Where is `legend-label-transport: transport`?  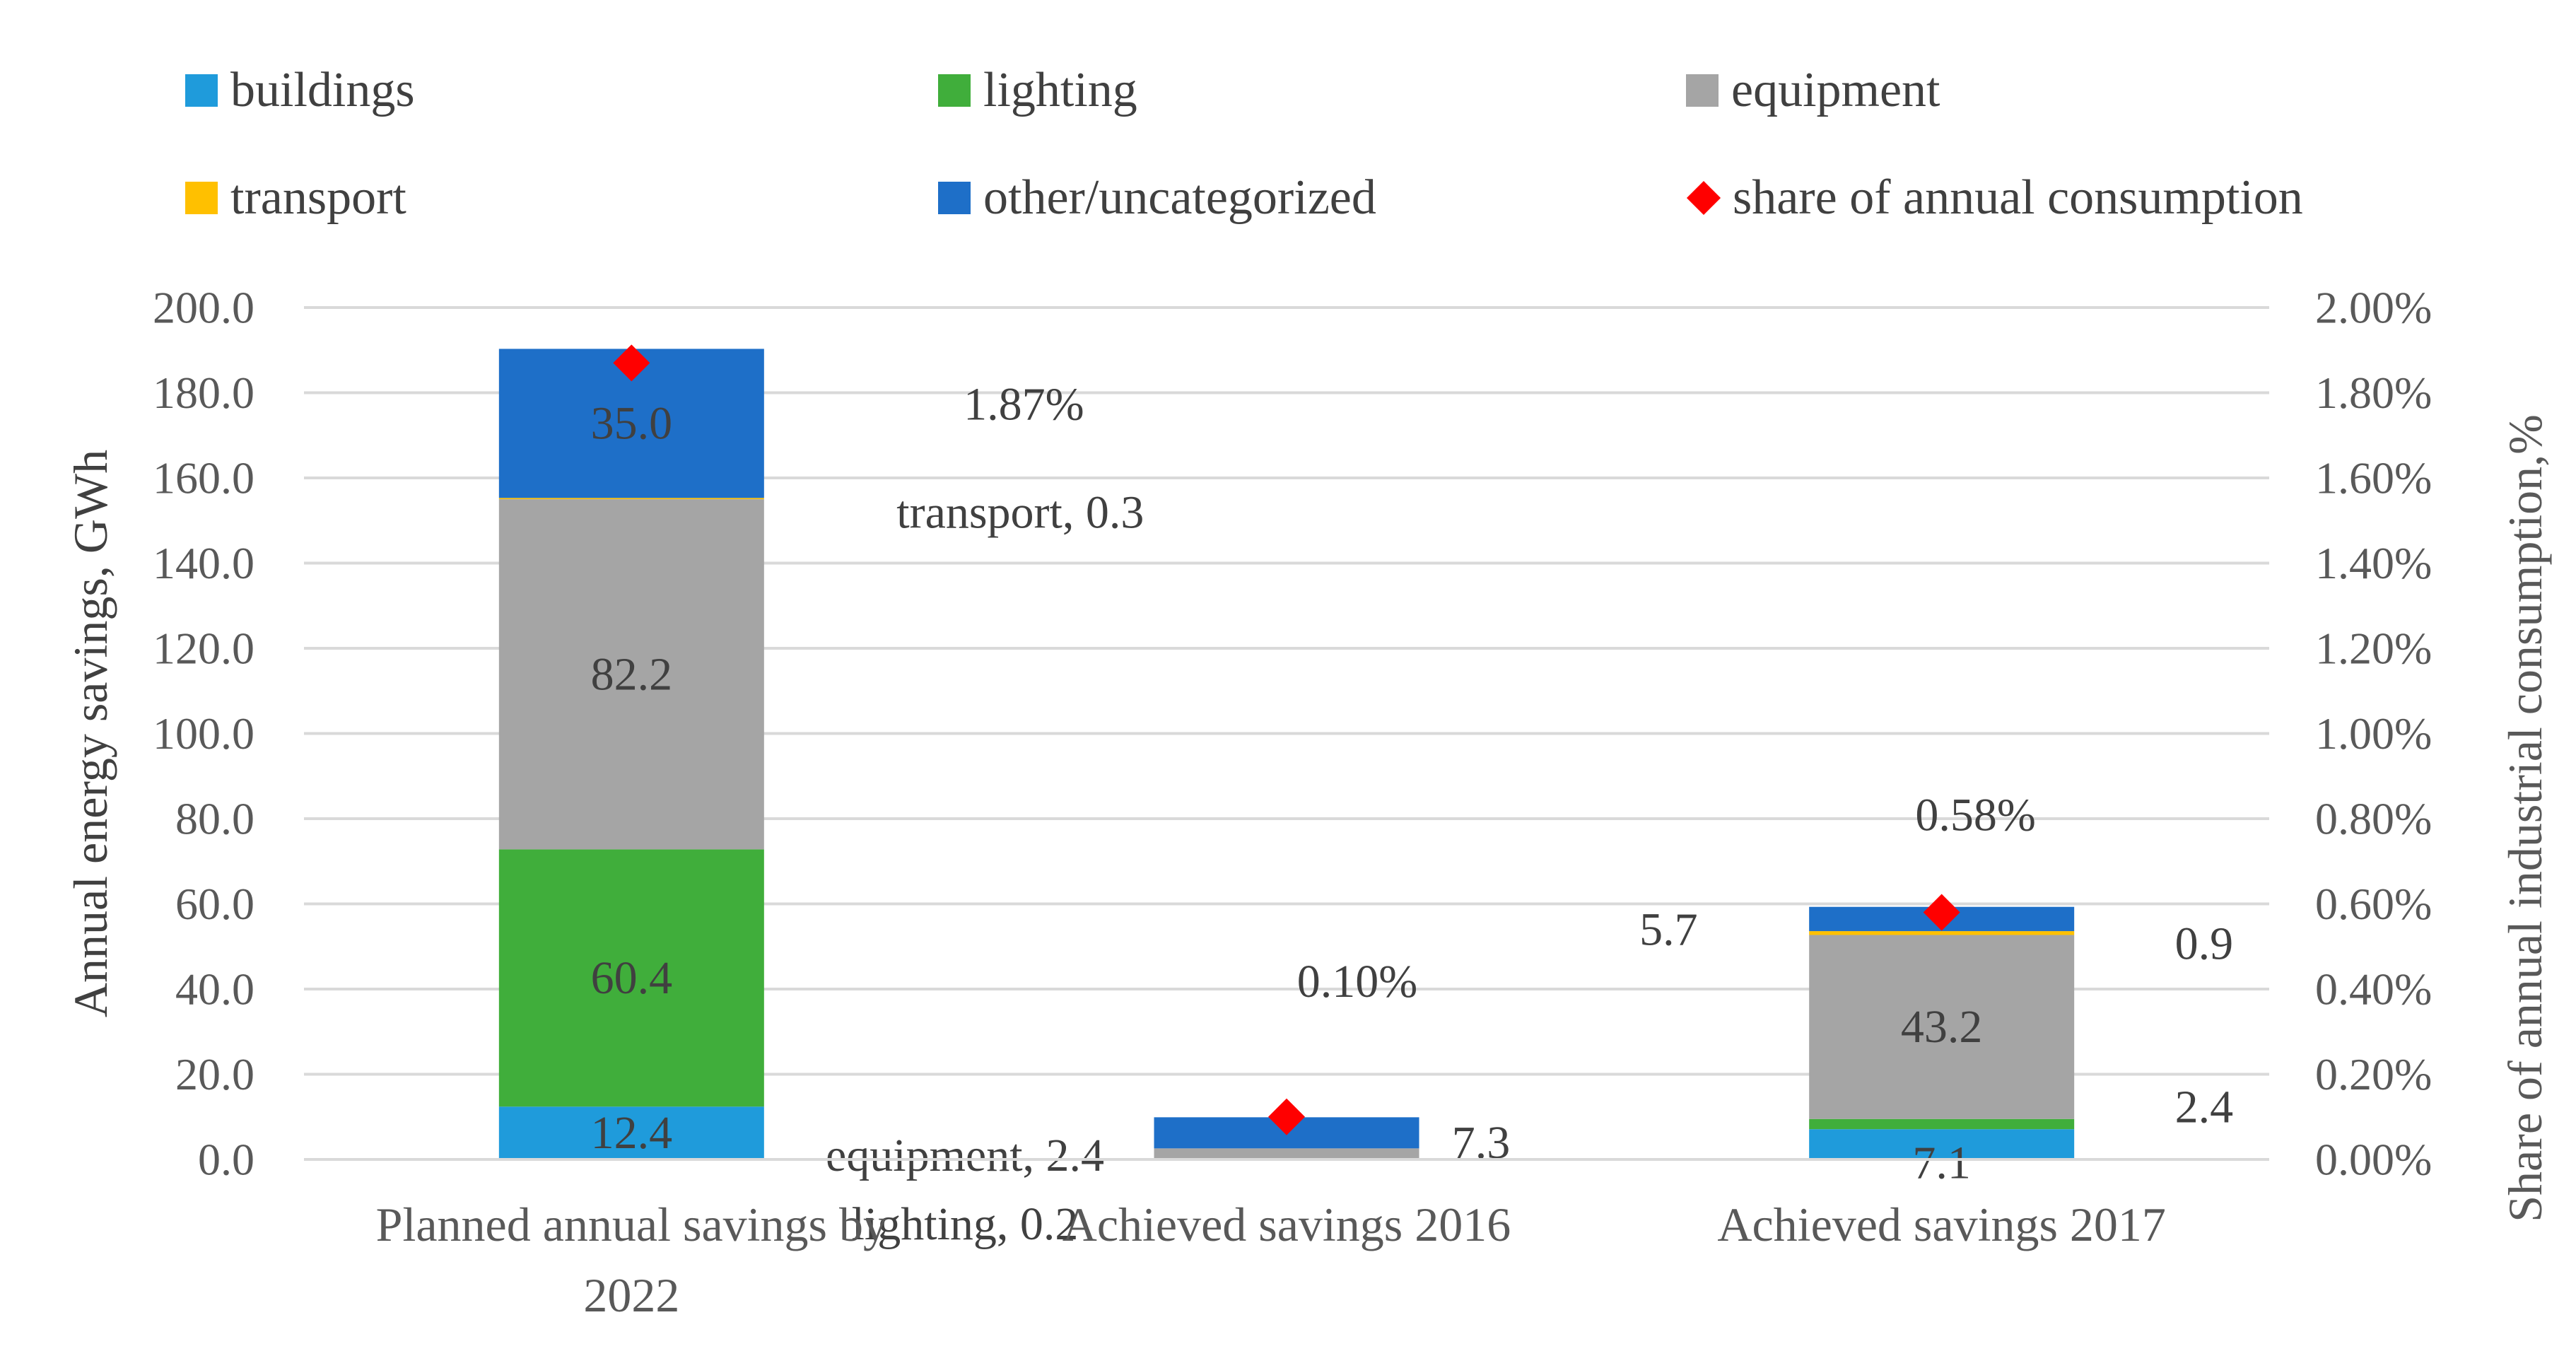 legend-label-transport: transport is located at coordinates (318, 197).